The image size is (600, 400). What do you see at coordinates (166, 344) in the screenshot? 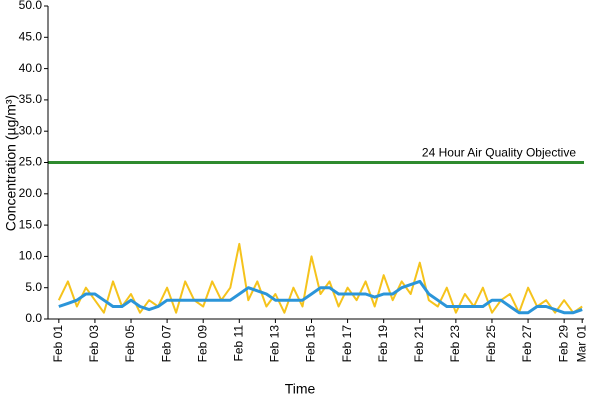
I see `x-tick-label: Feb 07` at bounding box center [166, 344].